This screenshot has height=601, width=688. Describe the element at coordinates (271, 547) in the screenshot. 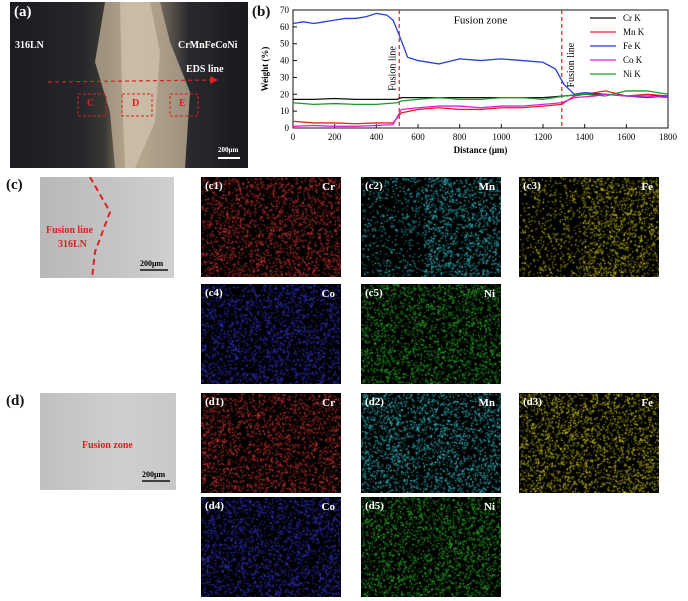

I see `eds-map-co: (d4) Co` at that location.